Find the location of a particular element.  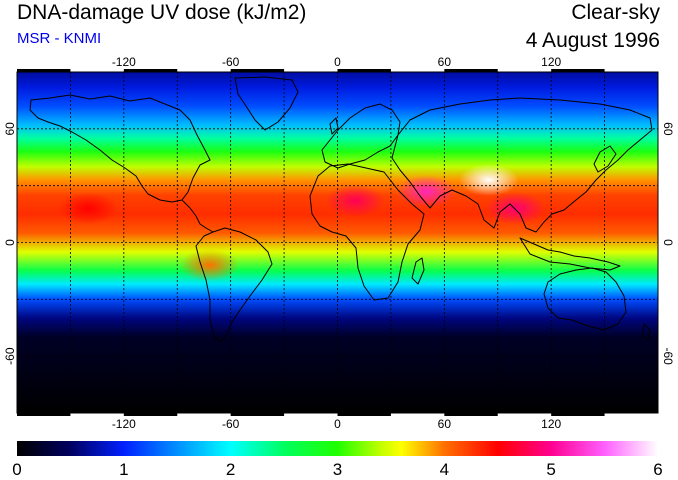

coastline-africa is located at coordinates (367, 232).